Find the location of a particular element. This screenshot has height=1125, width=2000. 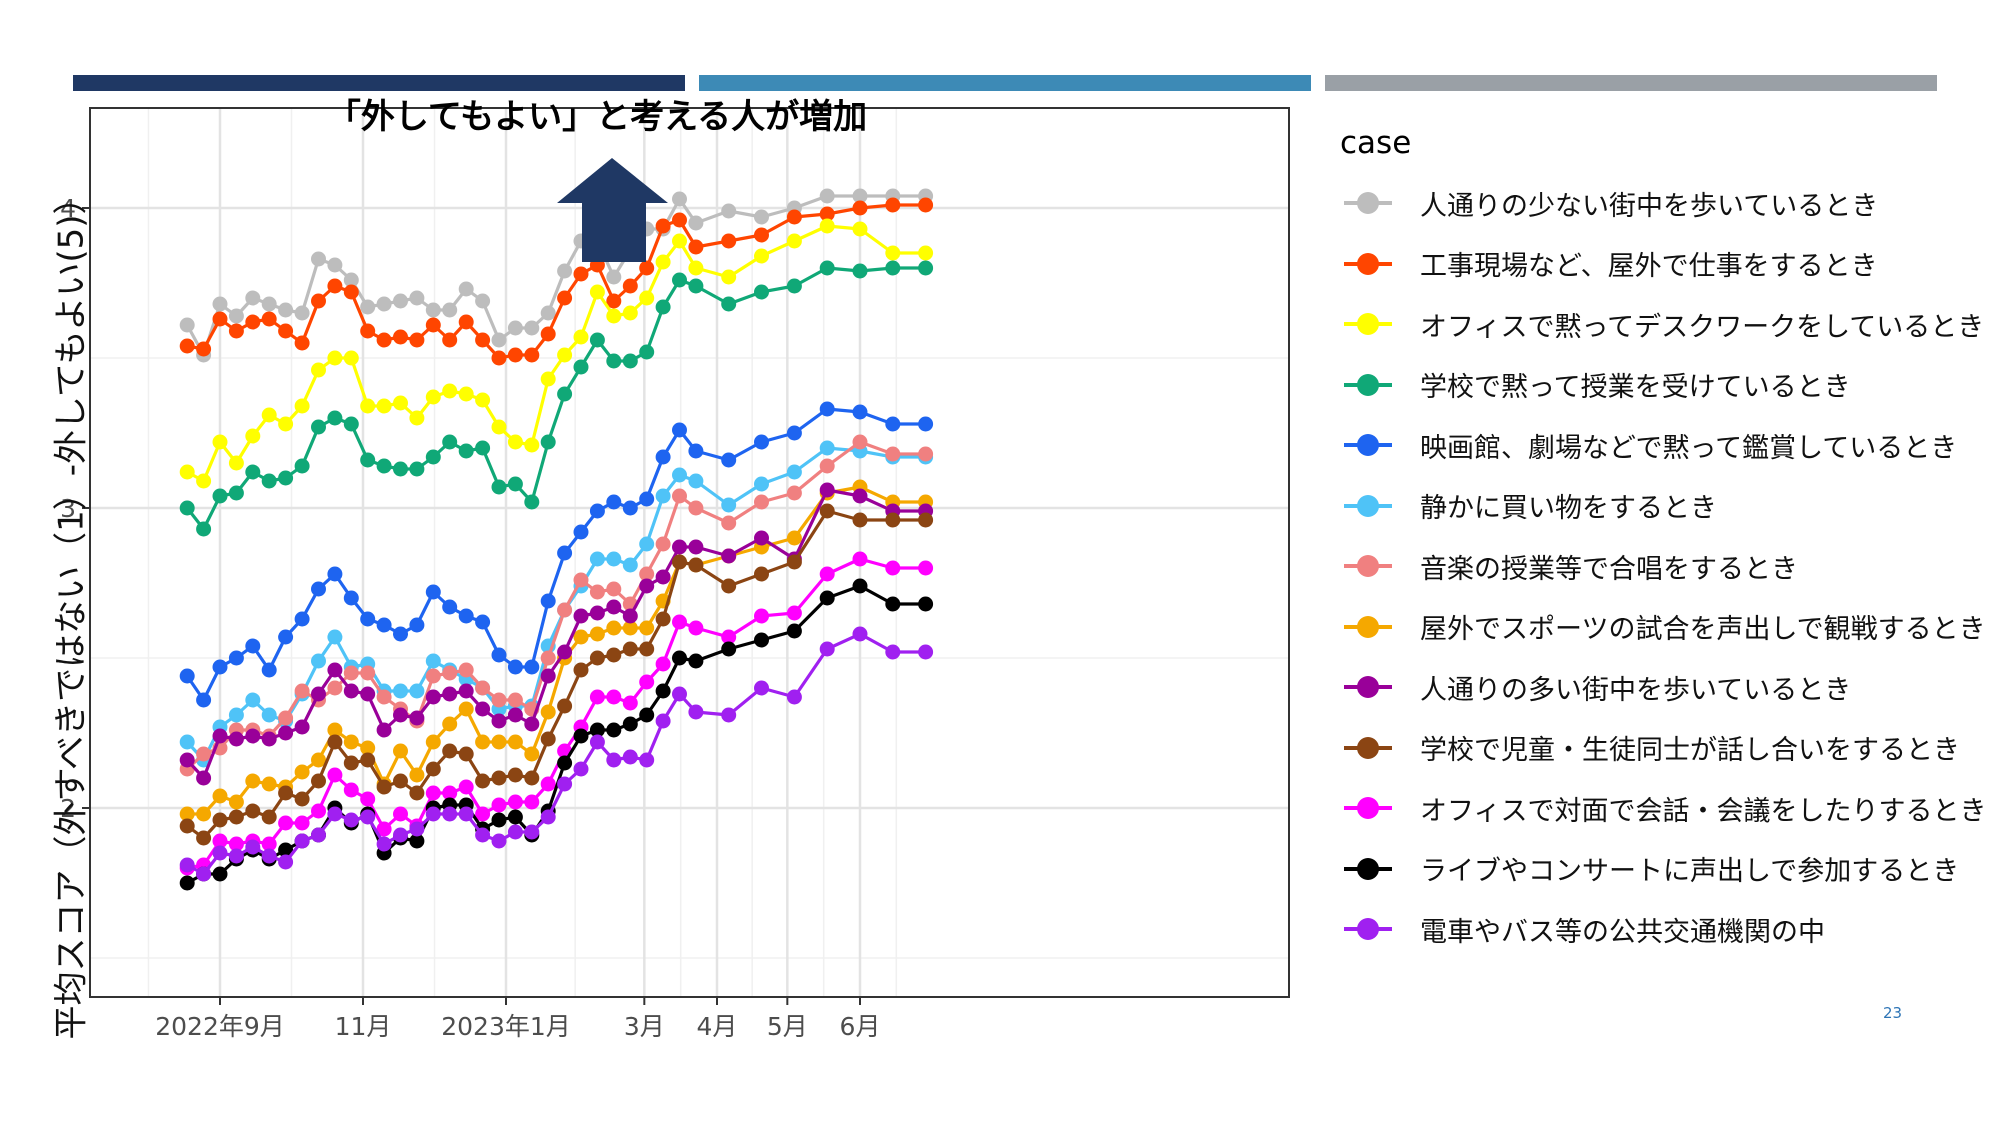

y-tick-label: 4 is located at coordinates (68, 208).